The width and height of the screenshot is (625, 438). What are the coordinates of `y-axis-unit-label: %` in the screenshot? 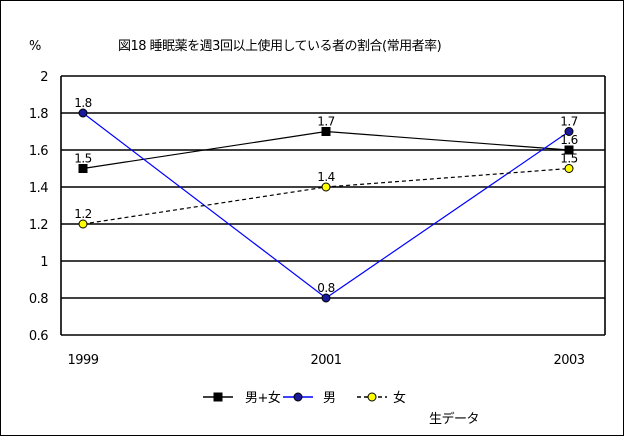 It's located at (35, 46).